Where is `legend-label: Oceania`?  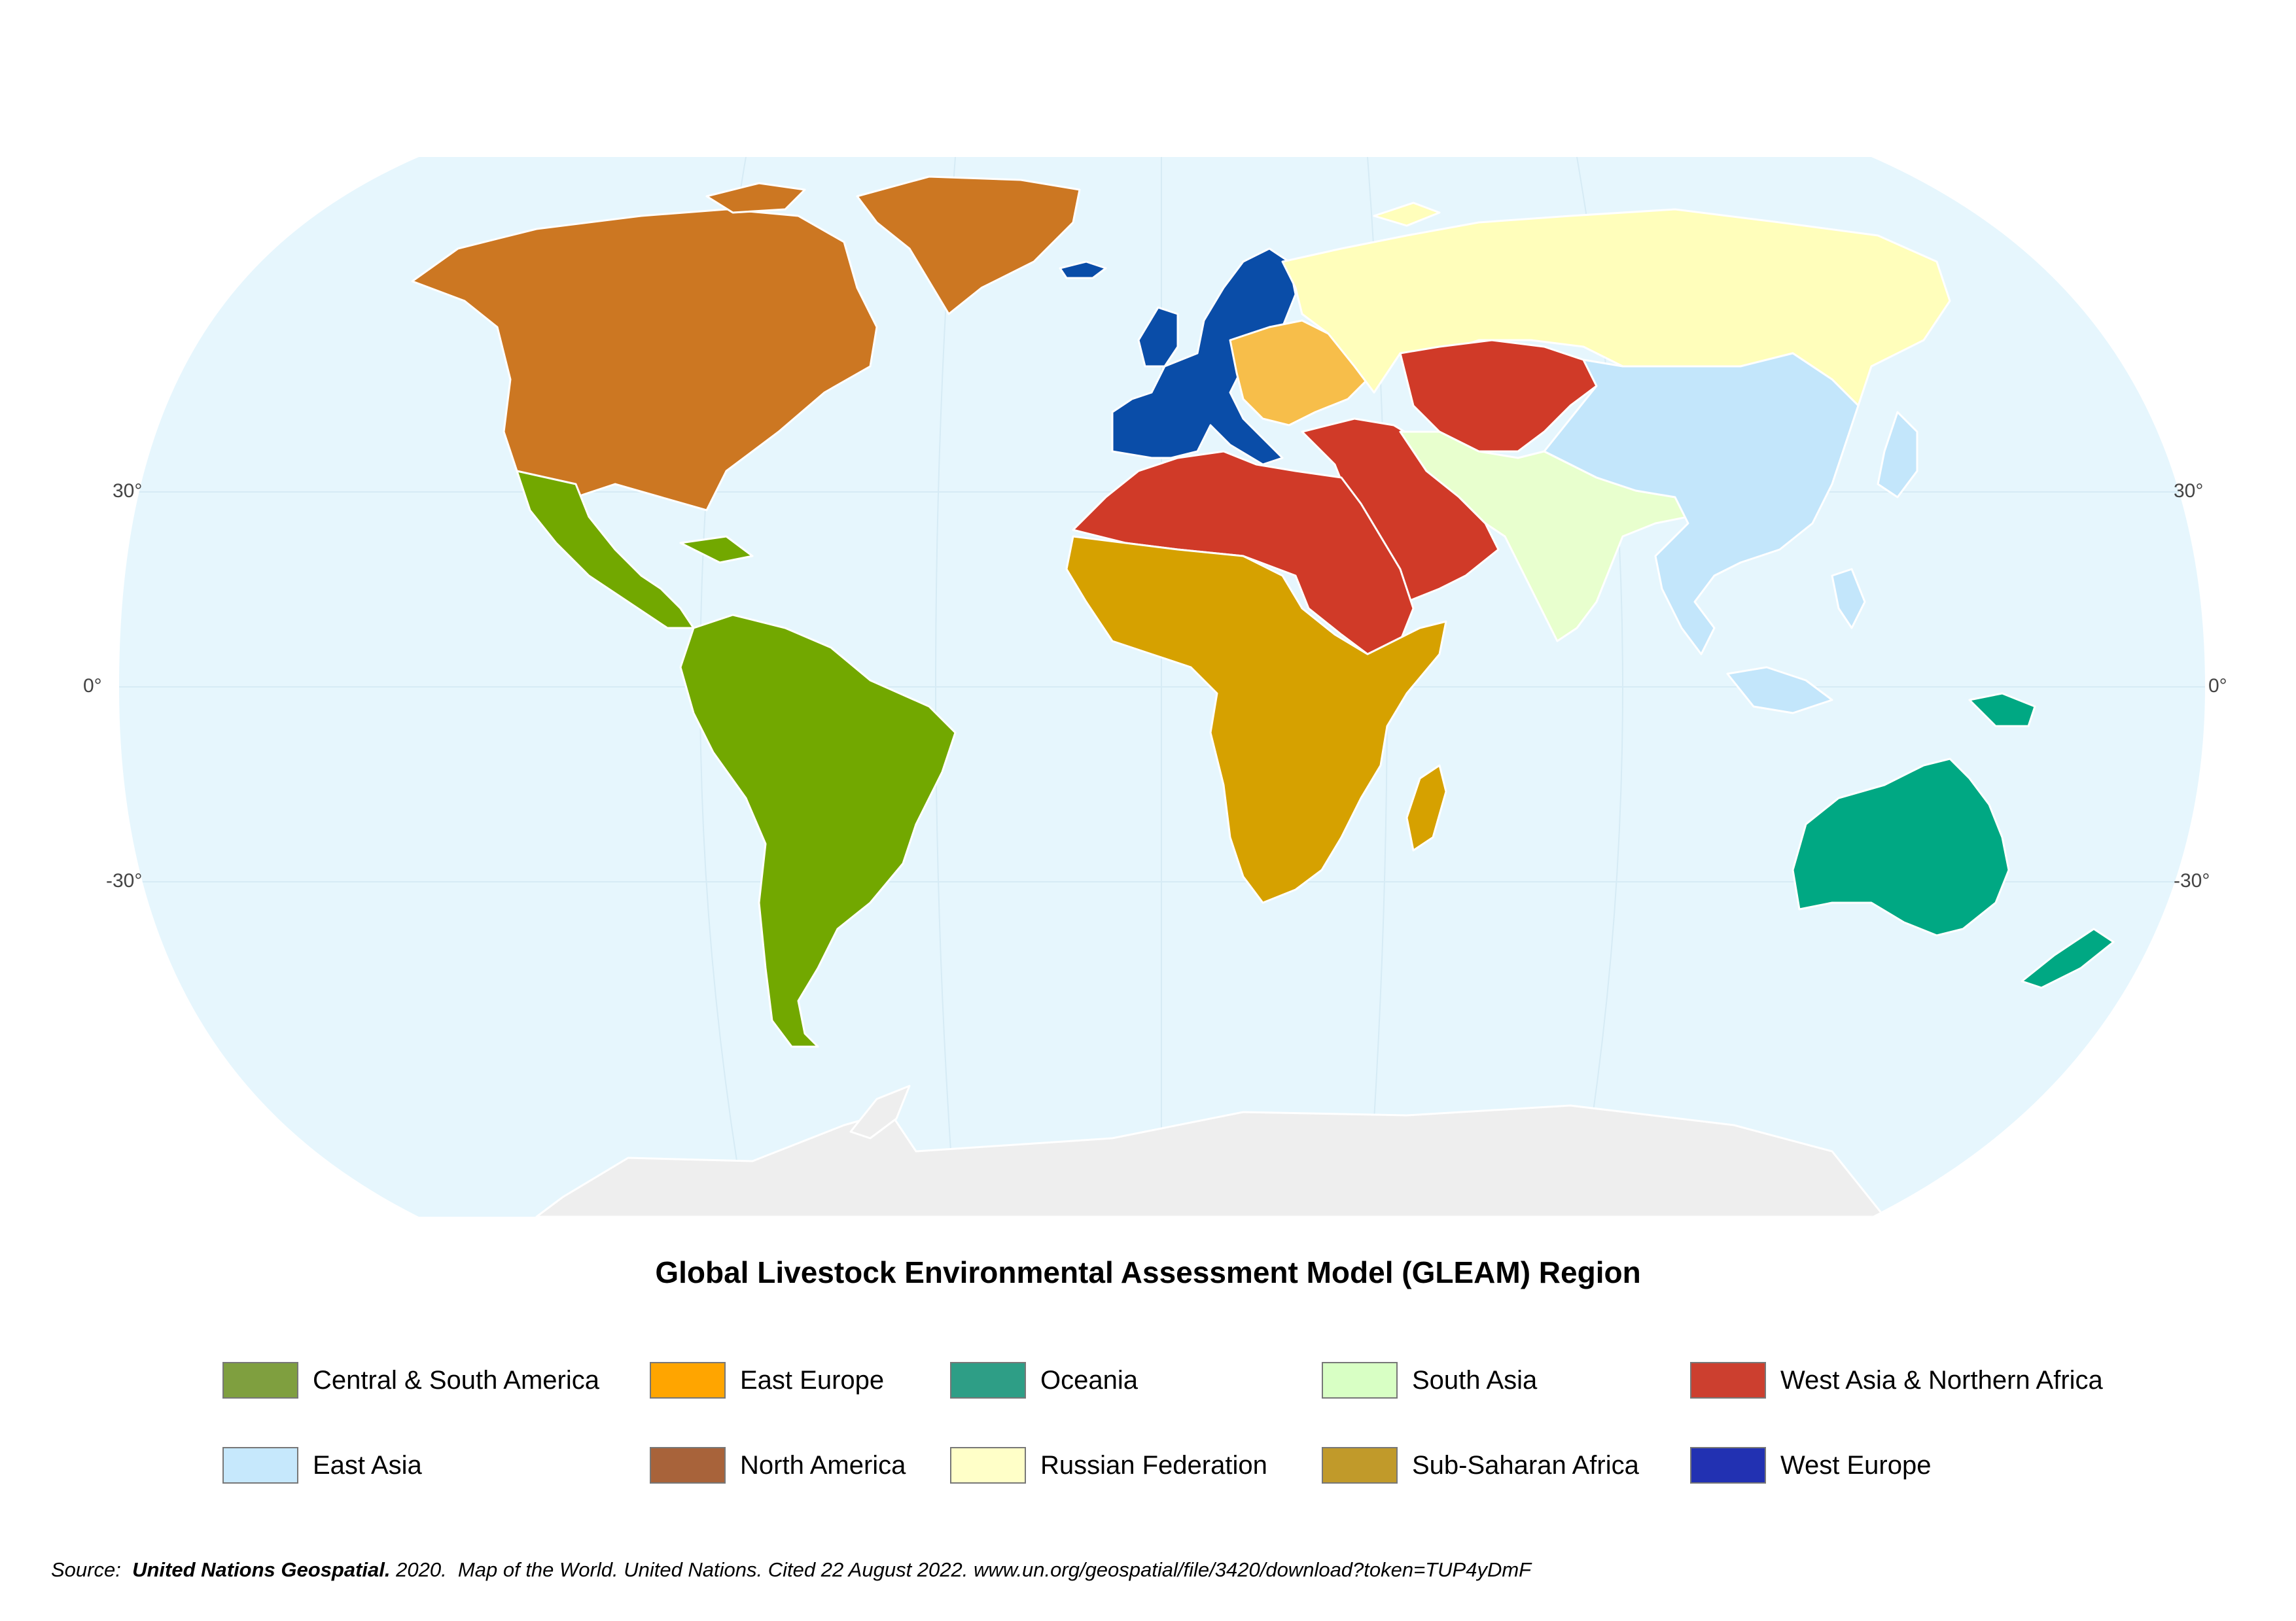
legend-label: Oceania is located at coordinates (1089, 1380).